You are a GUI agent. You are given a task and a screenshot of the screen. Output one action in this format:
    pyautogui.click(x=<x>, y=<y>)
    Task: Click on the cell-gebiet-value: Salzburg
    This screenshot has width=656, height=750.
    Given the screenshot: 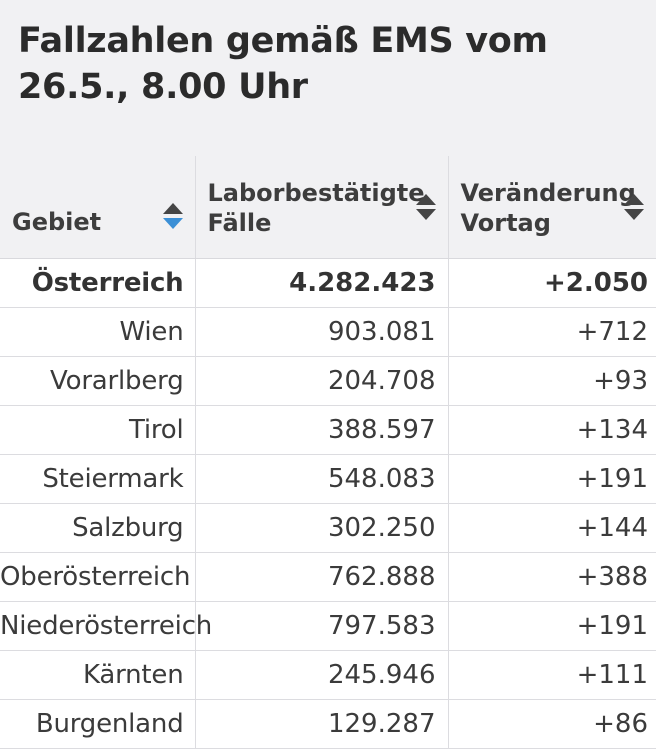 What is the action you would take?
    pyautogui.click(x=128, y=527)
    